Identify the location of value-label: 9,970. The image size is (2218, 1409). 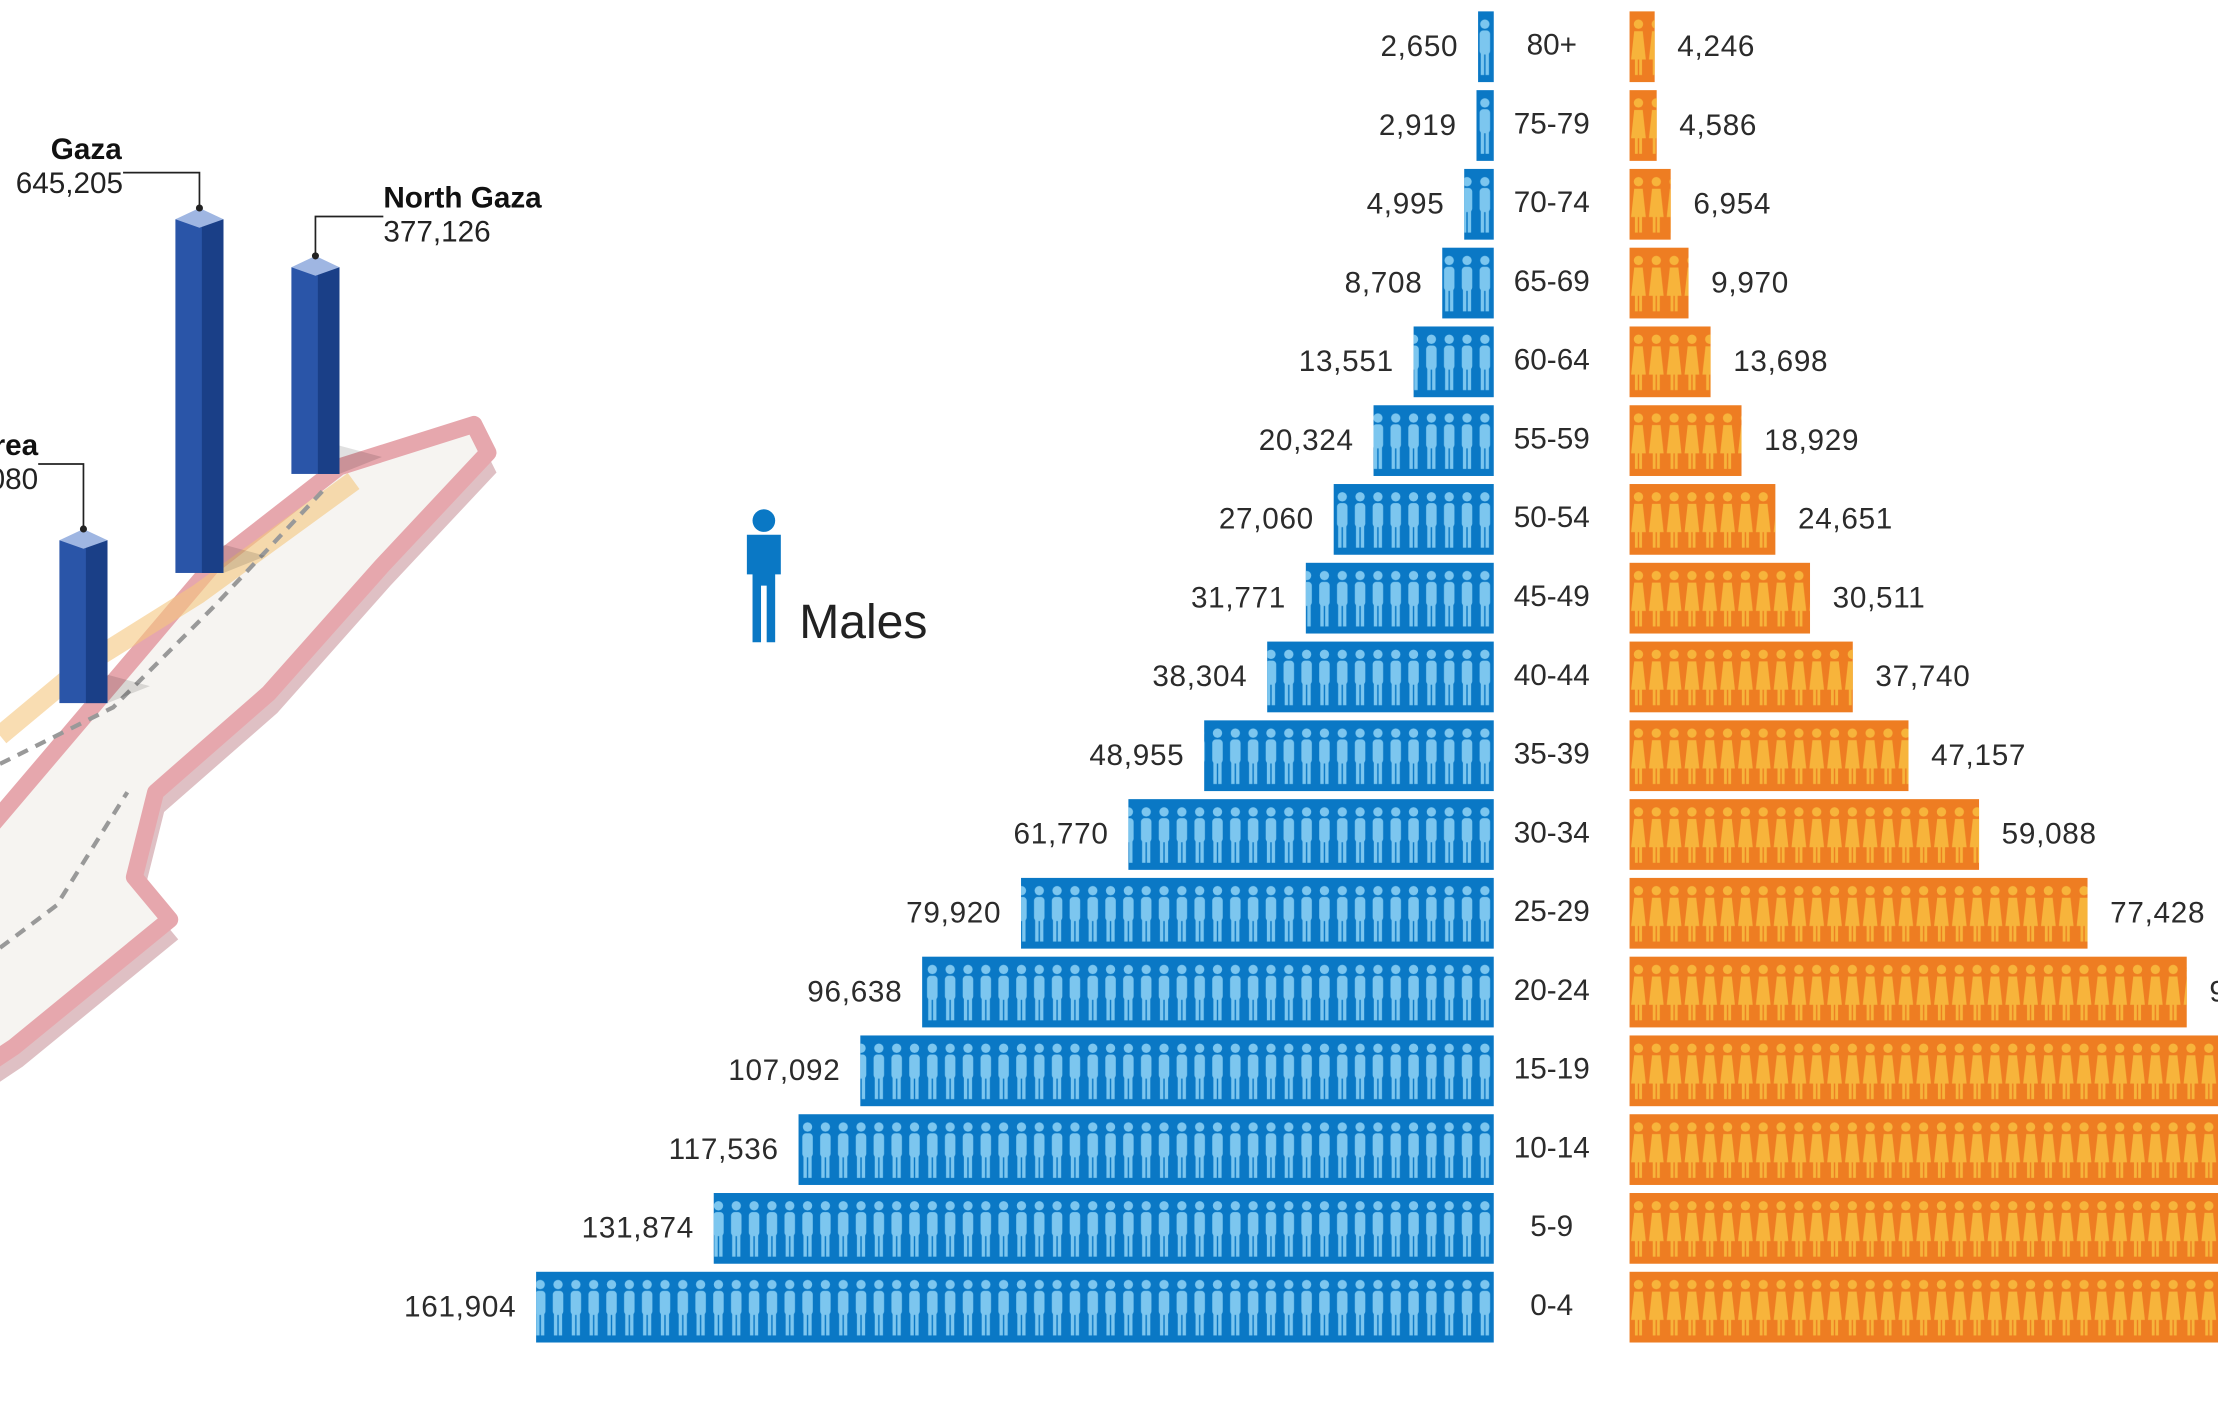
(1750, 282).